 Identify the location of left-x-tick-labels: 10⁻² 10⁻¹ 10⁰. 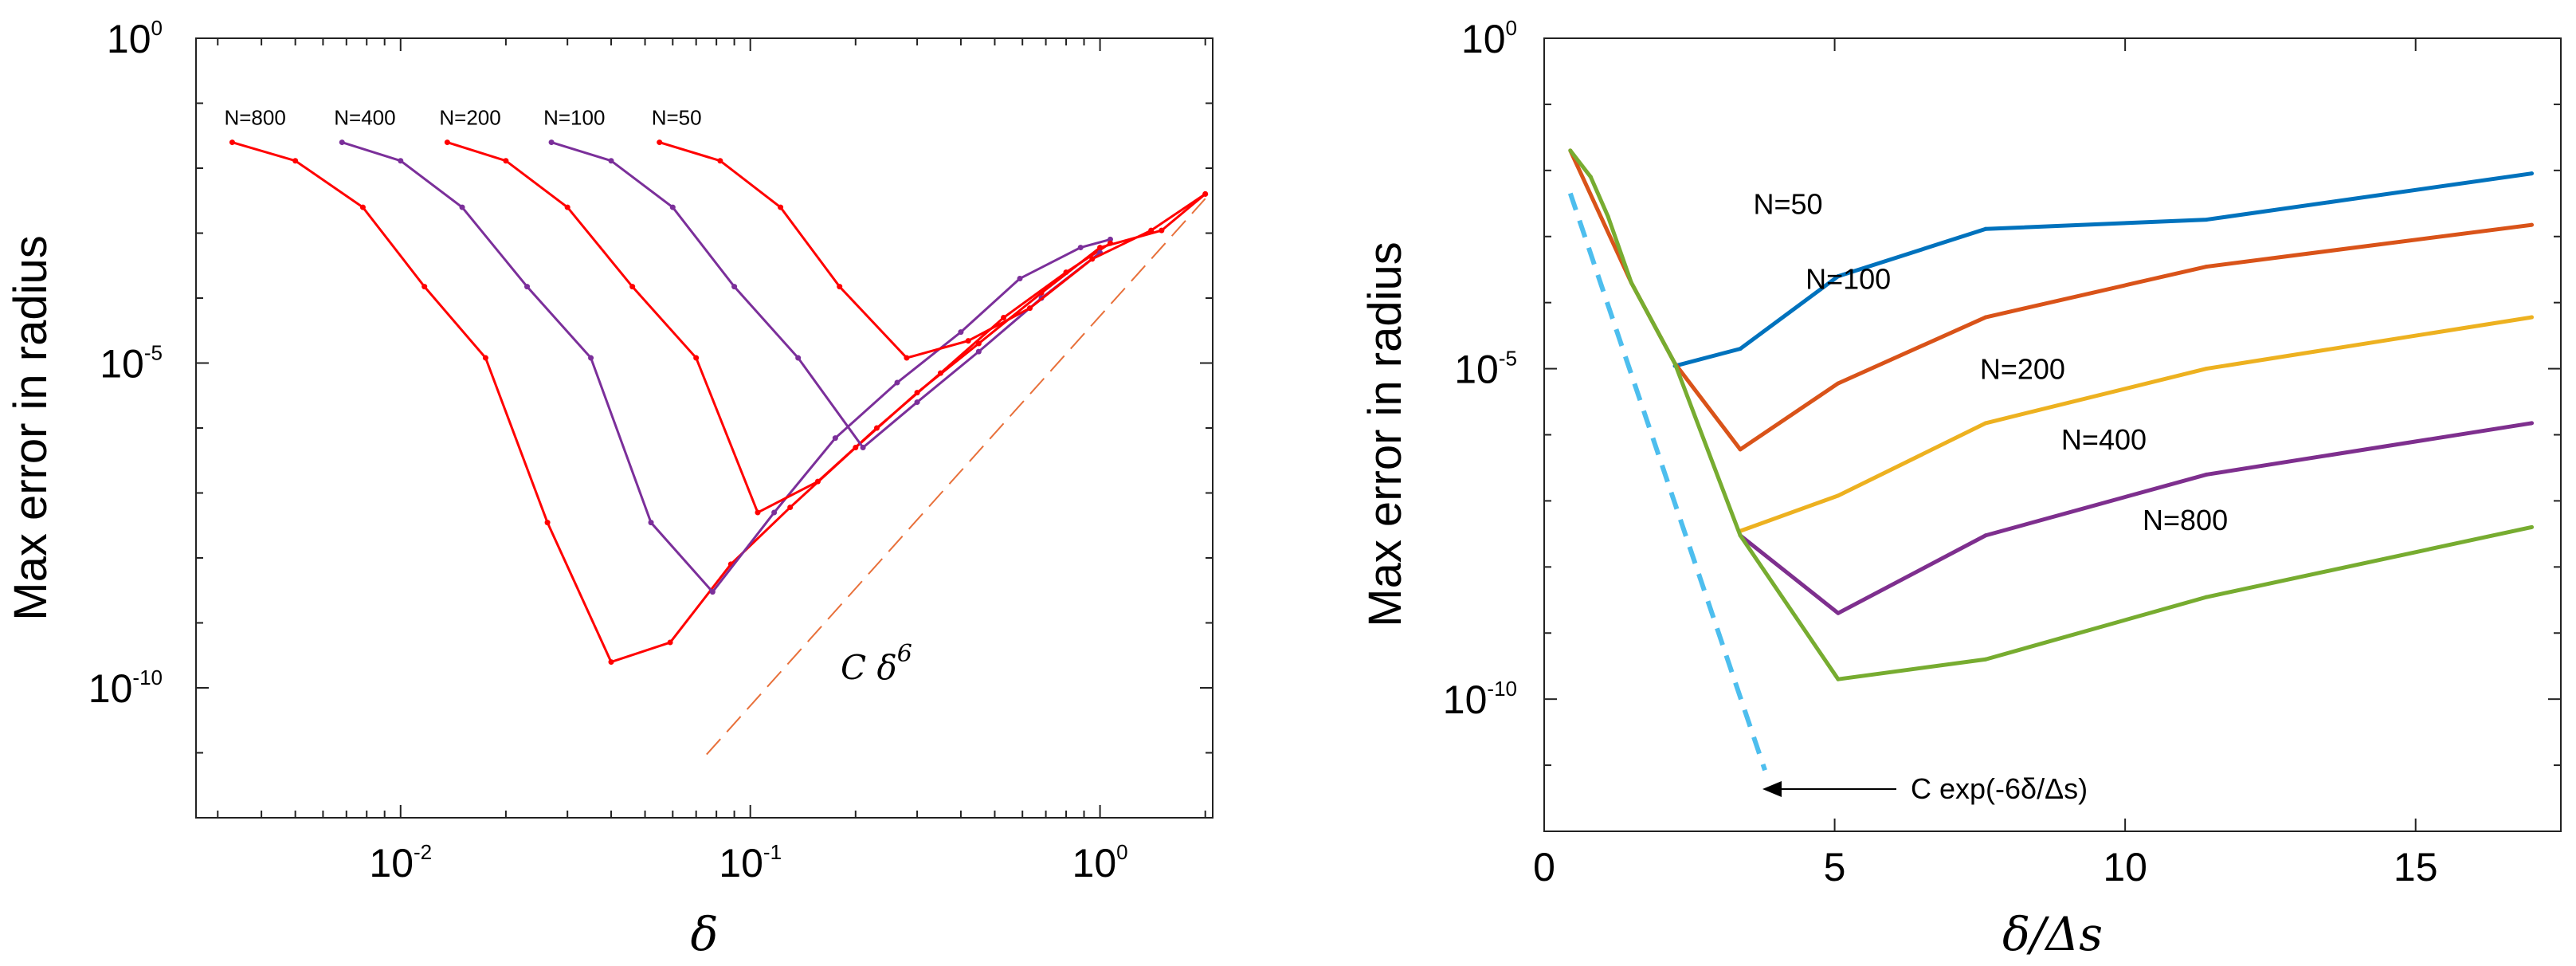
(748, 863).